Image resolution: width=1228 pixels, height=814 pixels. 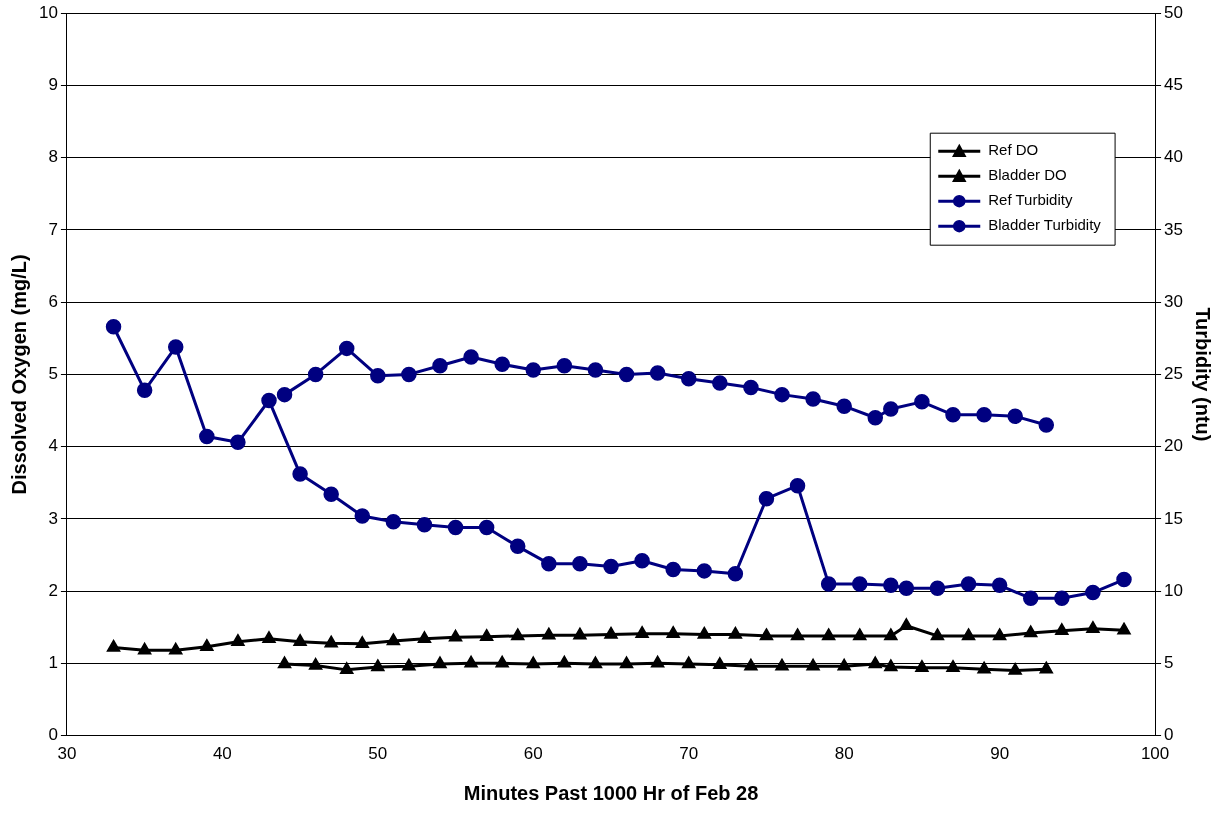 I want to click on y-tick-label: 8, so click(x=53, y=157).